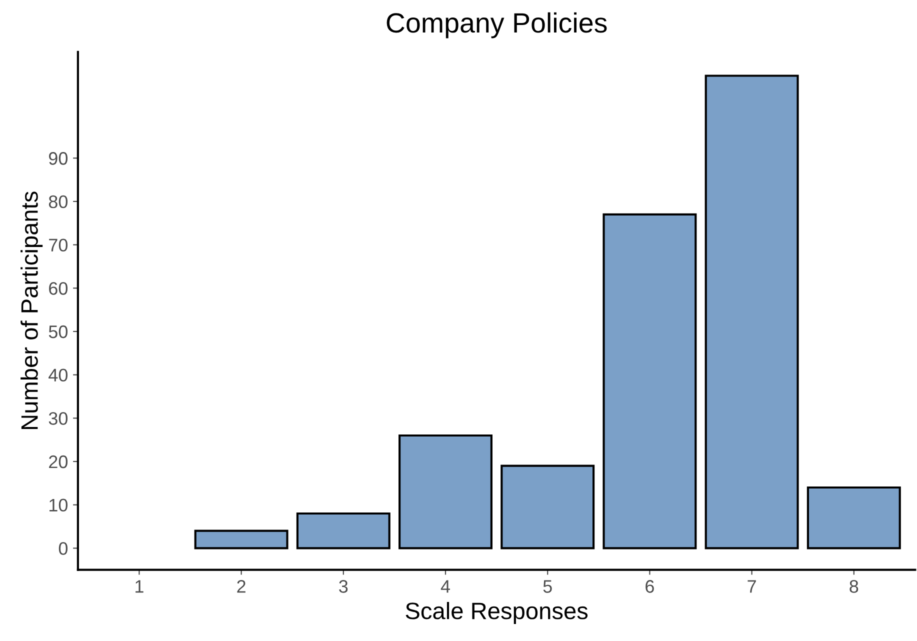 This screenshot has height=641, width=917. I want to click on y-tick-label: 80, so click(58, 201).